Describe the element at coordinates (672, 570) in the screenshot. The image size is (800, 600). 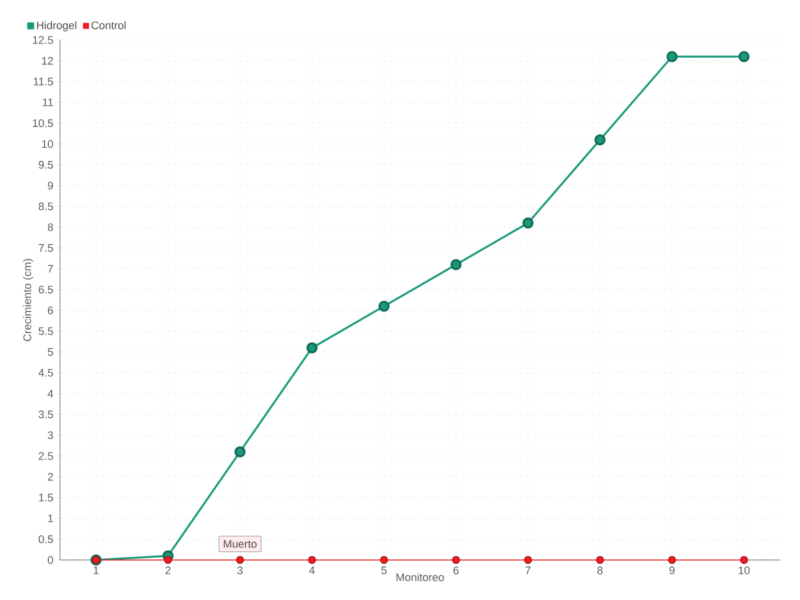
I see `x-tick-label: 9` at that location.